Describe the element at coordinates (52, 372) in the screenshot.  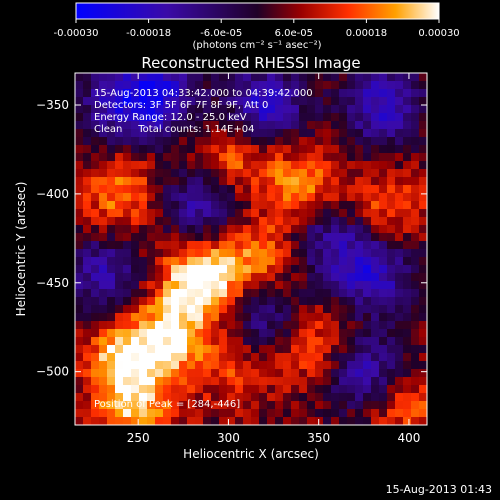
I see `y-tick-label: −500` at that location.